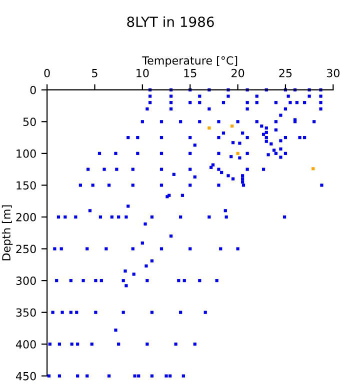 This screenshot has height=384, width=341. I want to click on y-tick-label: 450, so click(26, 376).